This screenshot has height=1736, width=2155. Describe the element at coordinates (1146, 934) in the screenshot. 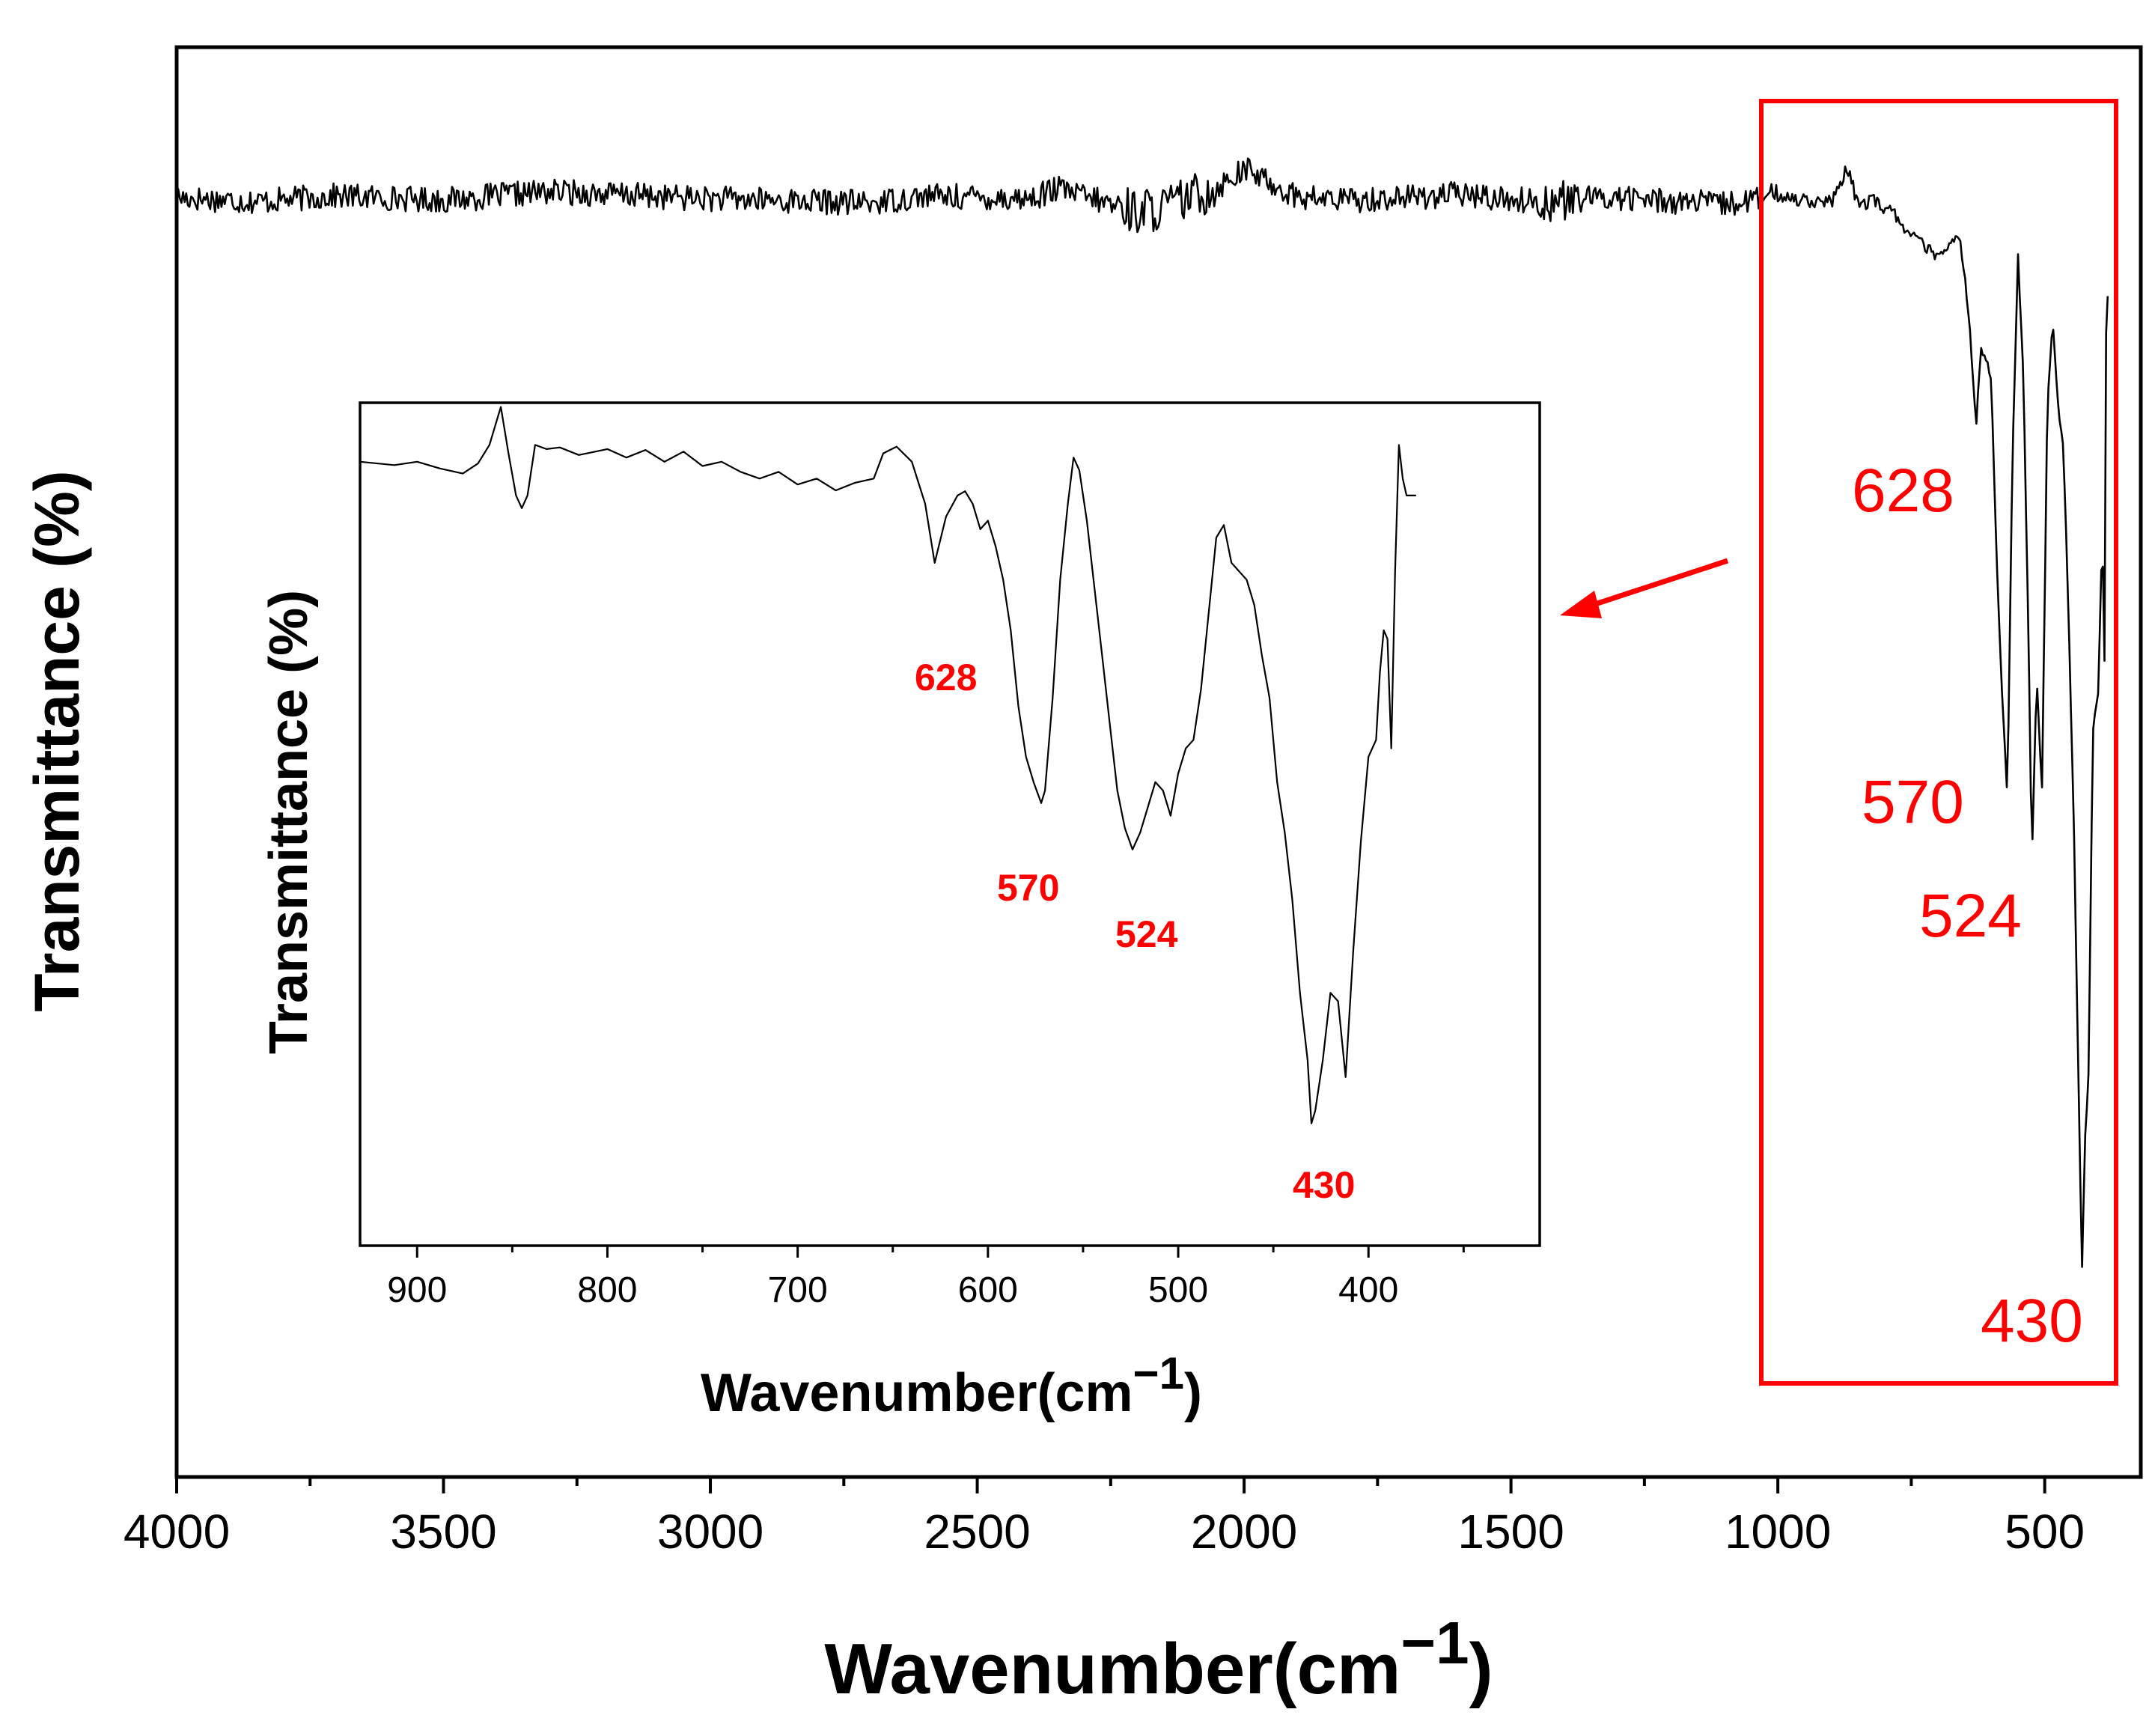

I see `inset-peak-label-524: 524` at that location.